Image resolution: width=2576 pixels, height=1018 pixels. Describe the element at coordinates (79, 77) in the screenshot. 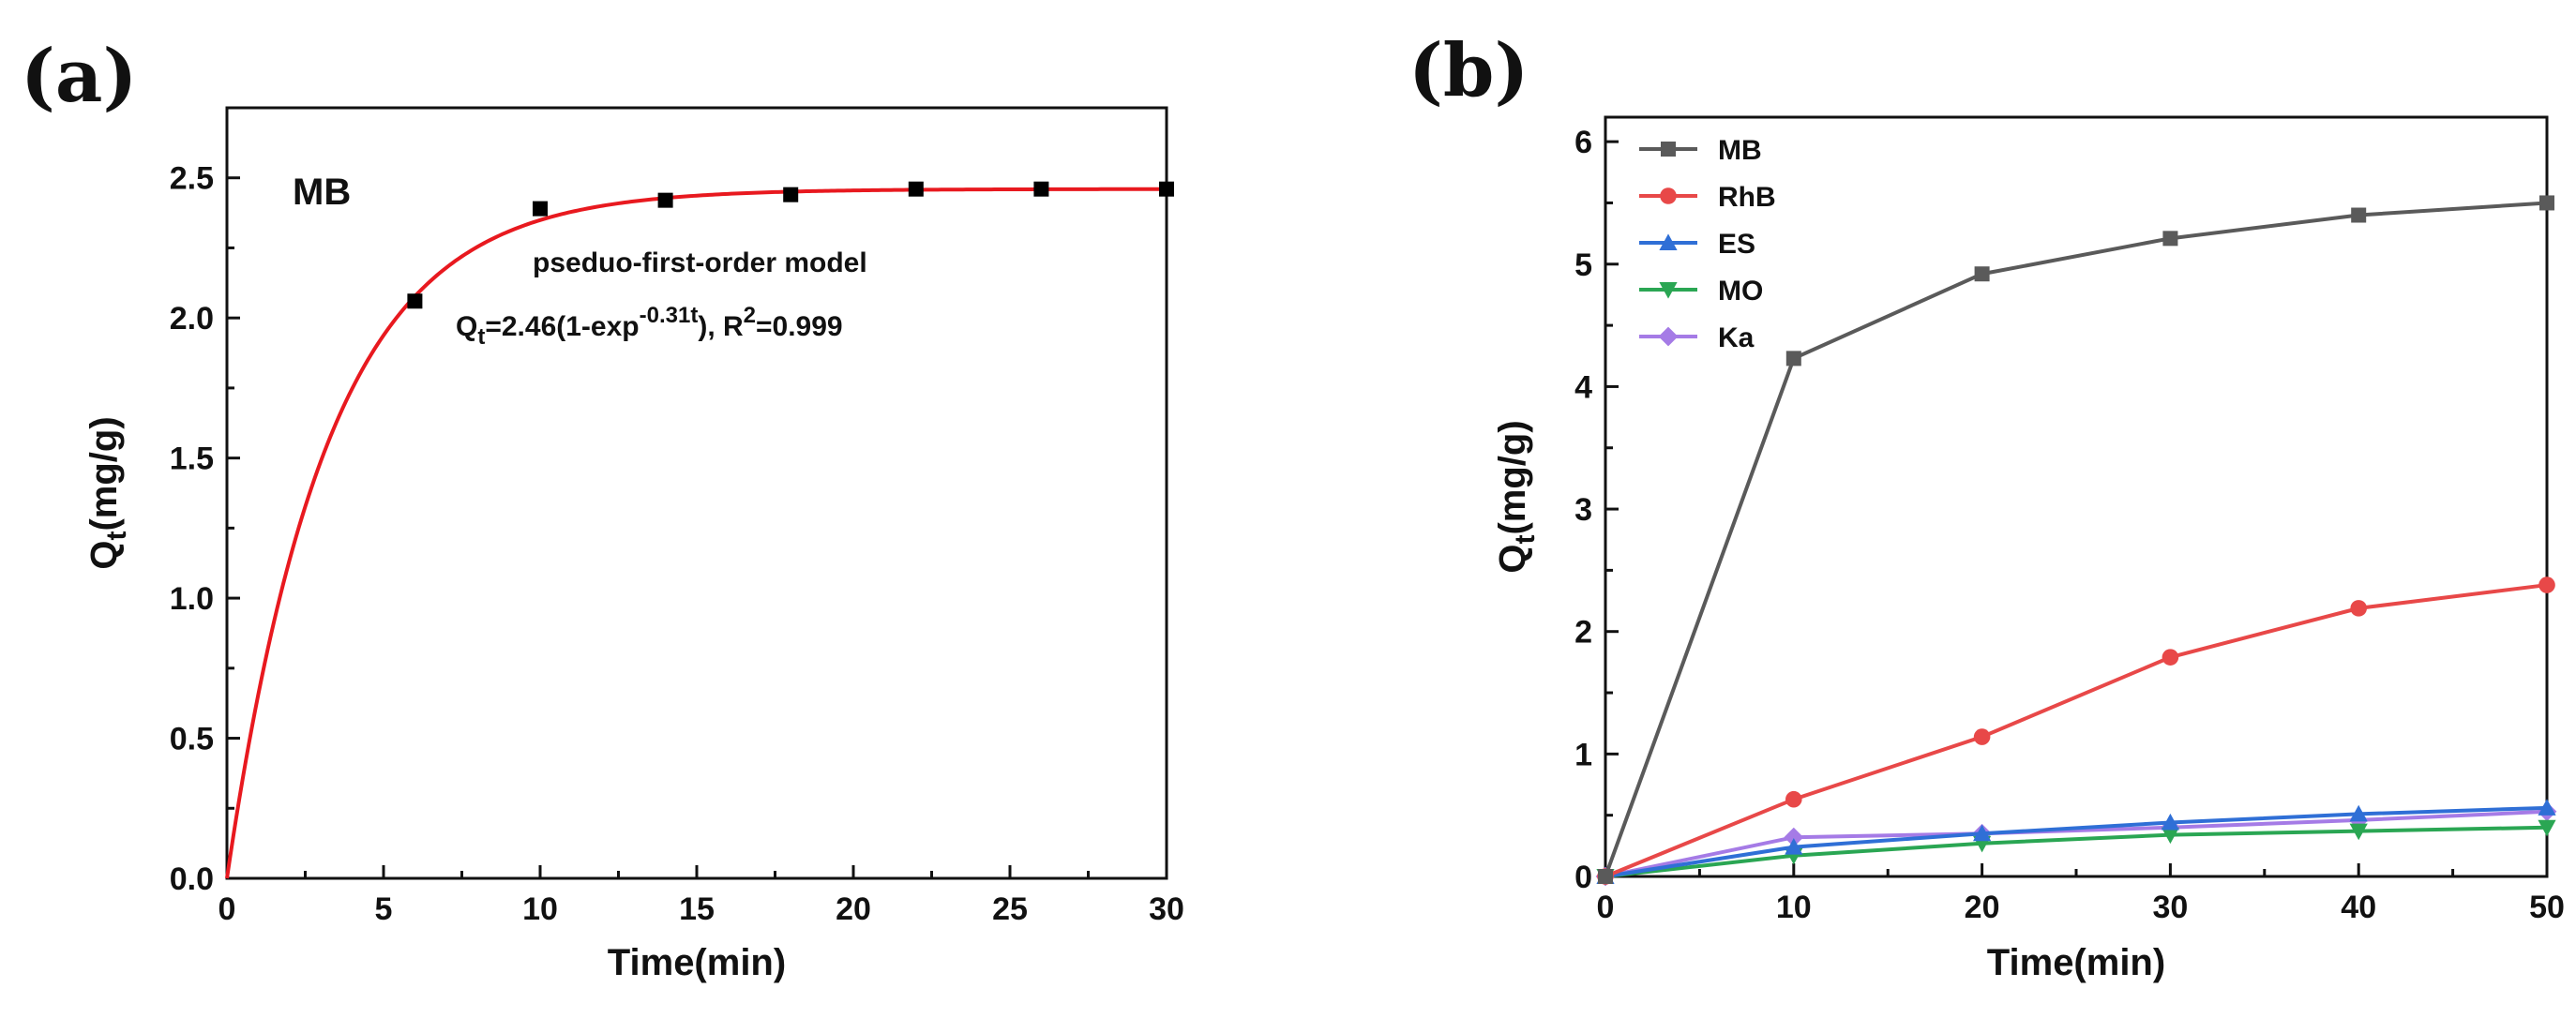

I see `panel-a-letter: (a)` at that location.